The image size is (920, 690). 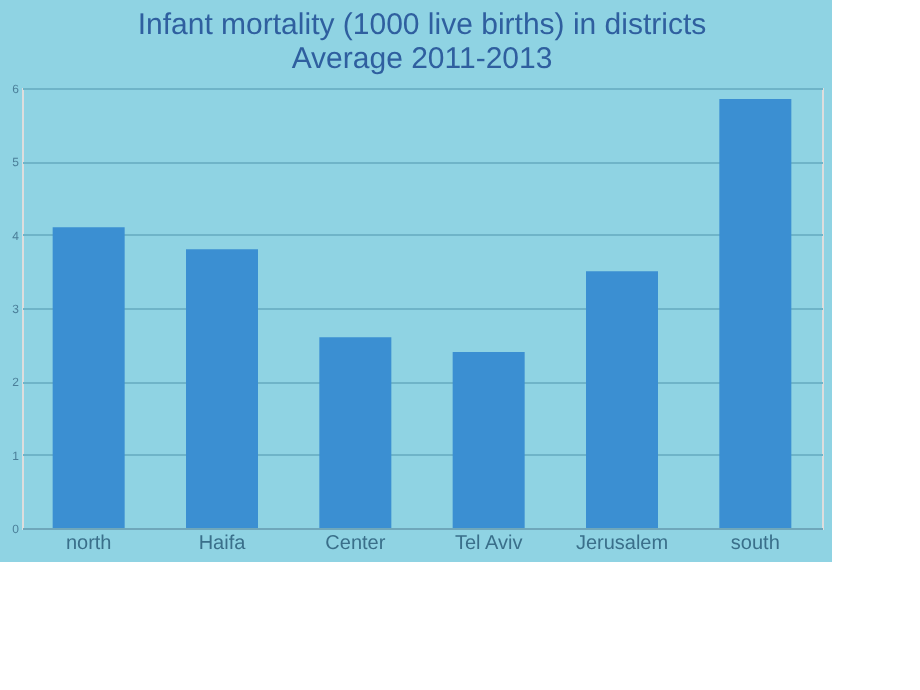 What do you see at coordinates (422, 59) in the screenshot?
I see `text: Average 2011-2013` at bounding box center [422, 59].